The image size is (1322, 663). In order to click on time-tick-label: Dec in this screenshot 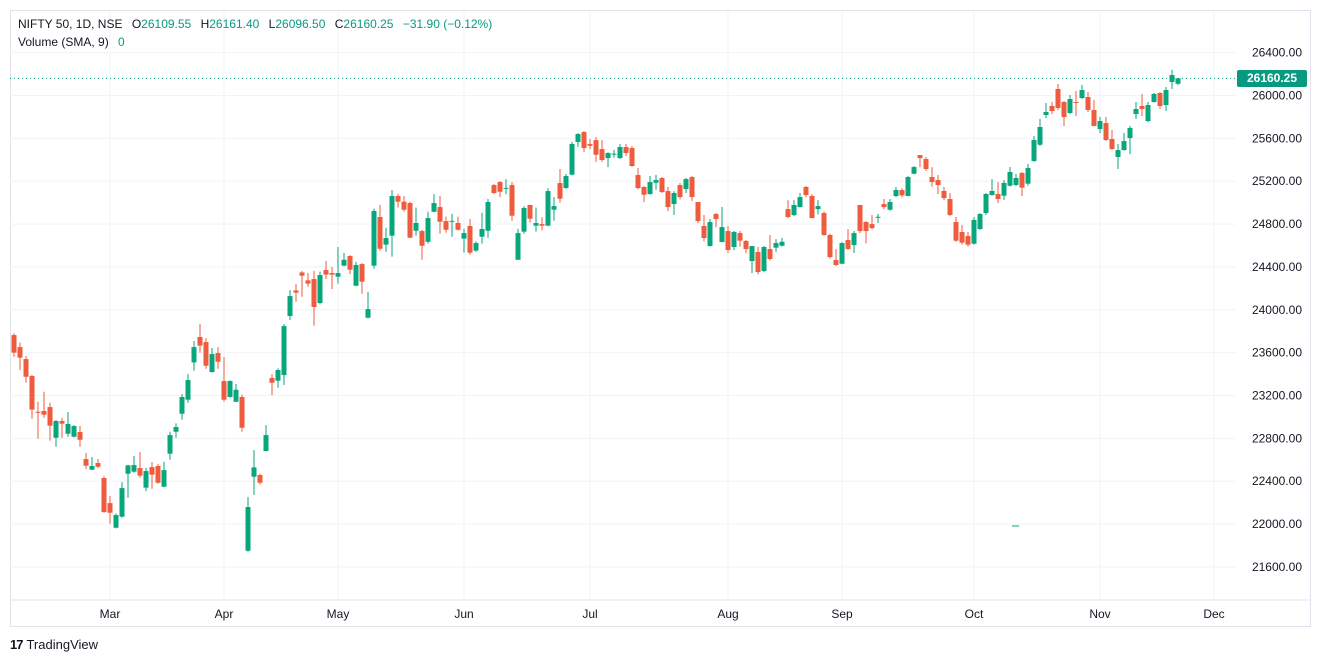, I will do `click(1213, 614)`.